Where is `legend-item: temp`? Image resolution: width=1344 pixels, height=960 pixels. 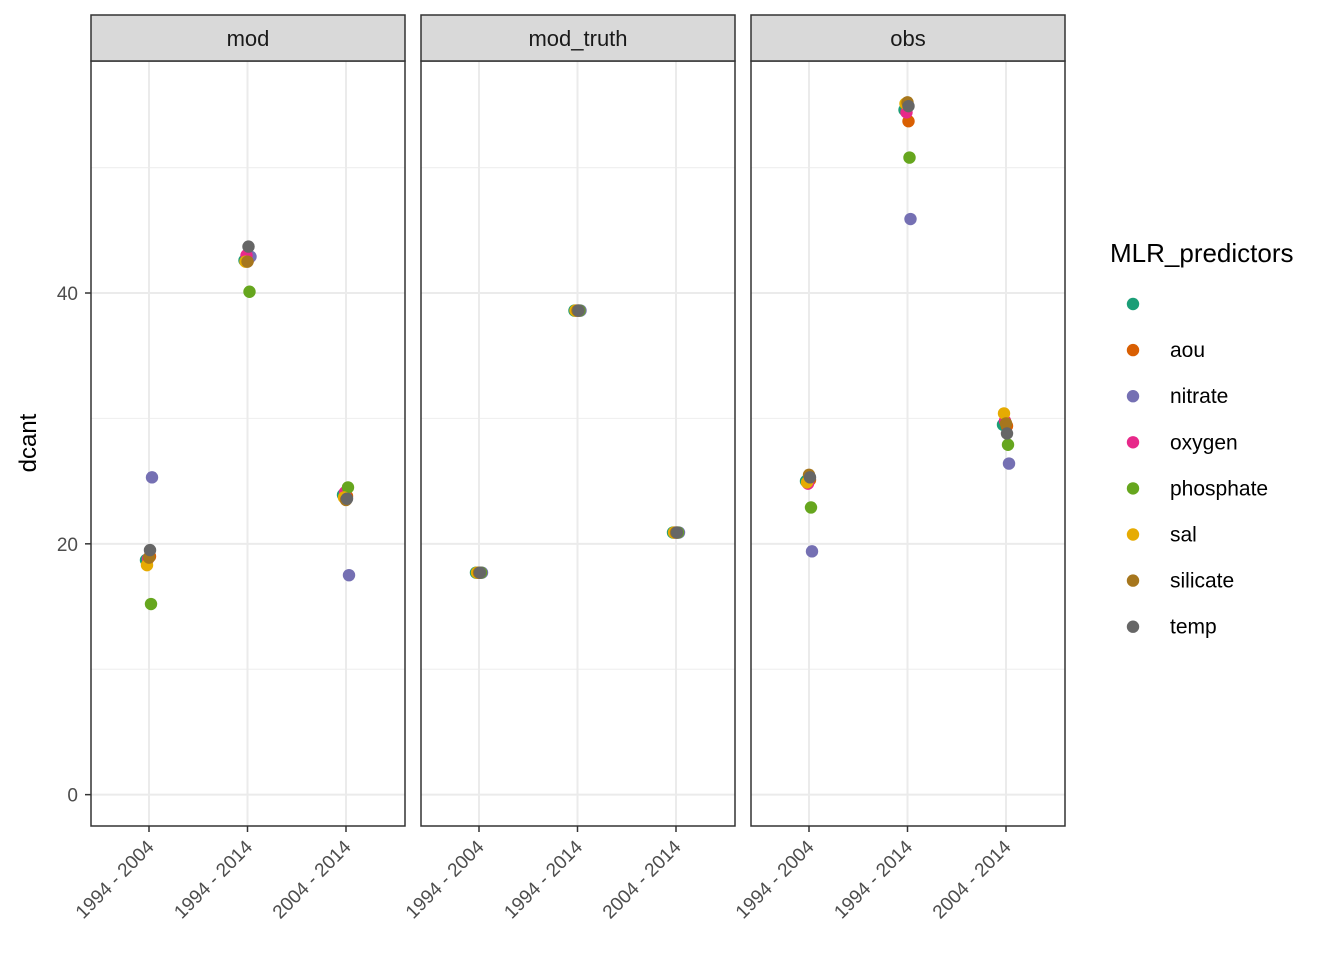
legend-item: temp is located at coordinates (1171, 627).